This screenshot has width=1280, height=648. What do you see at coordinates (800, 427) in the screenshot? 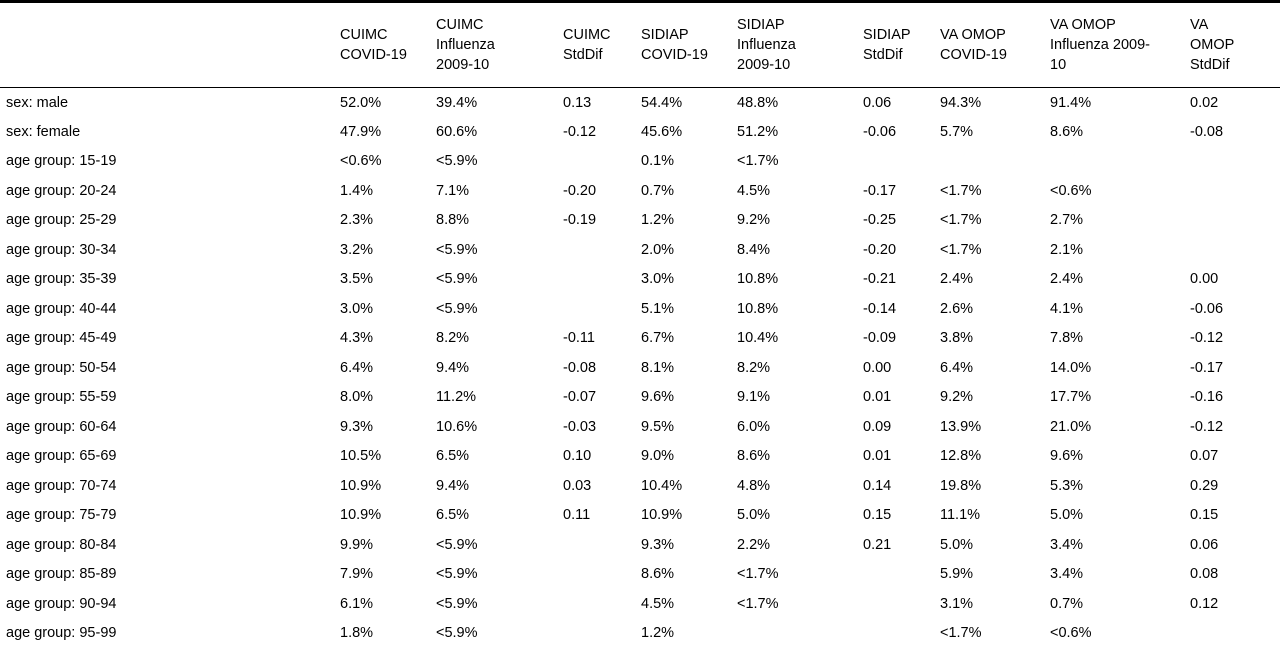
I see `table-cell: 6.0%` at bounding box center [800, 427].